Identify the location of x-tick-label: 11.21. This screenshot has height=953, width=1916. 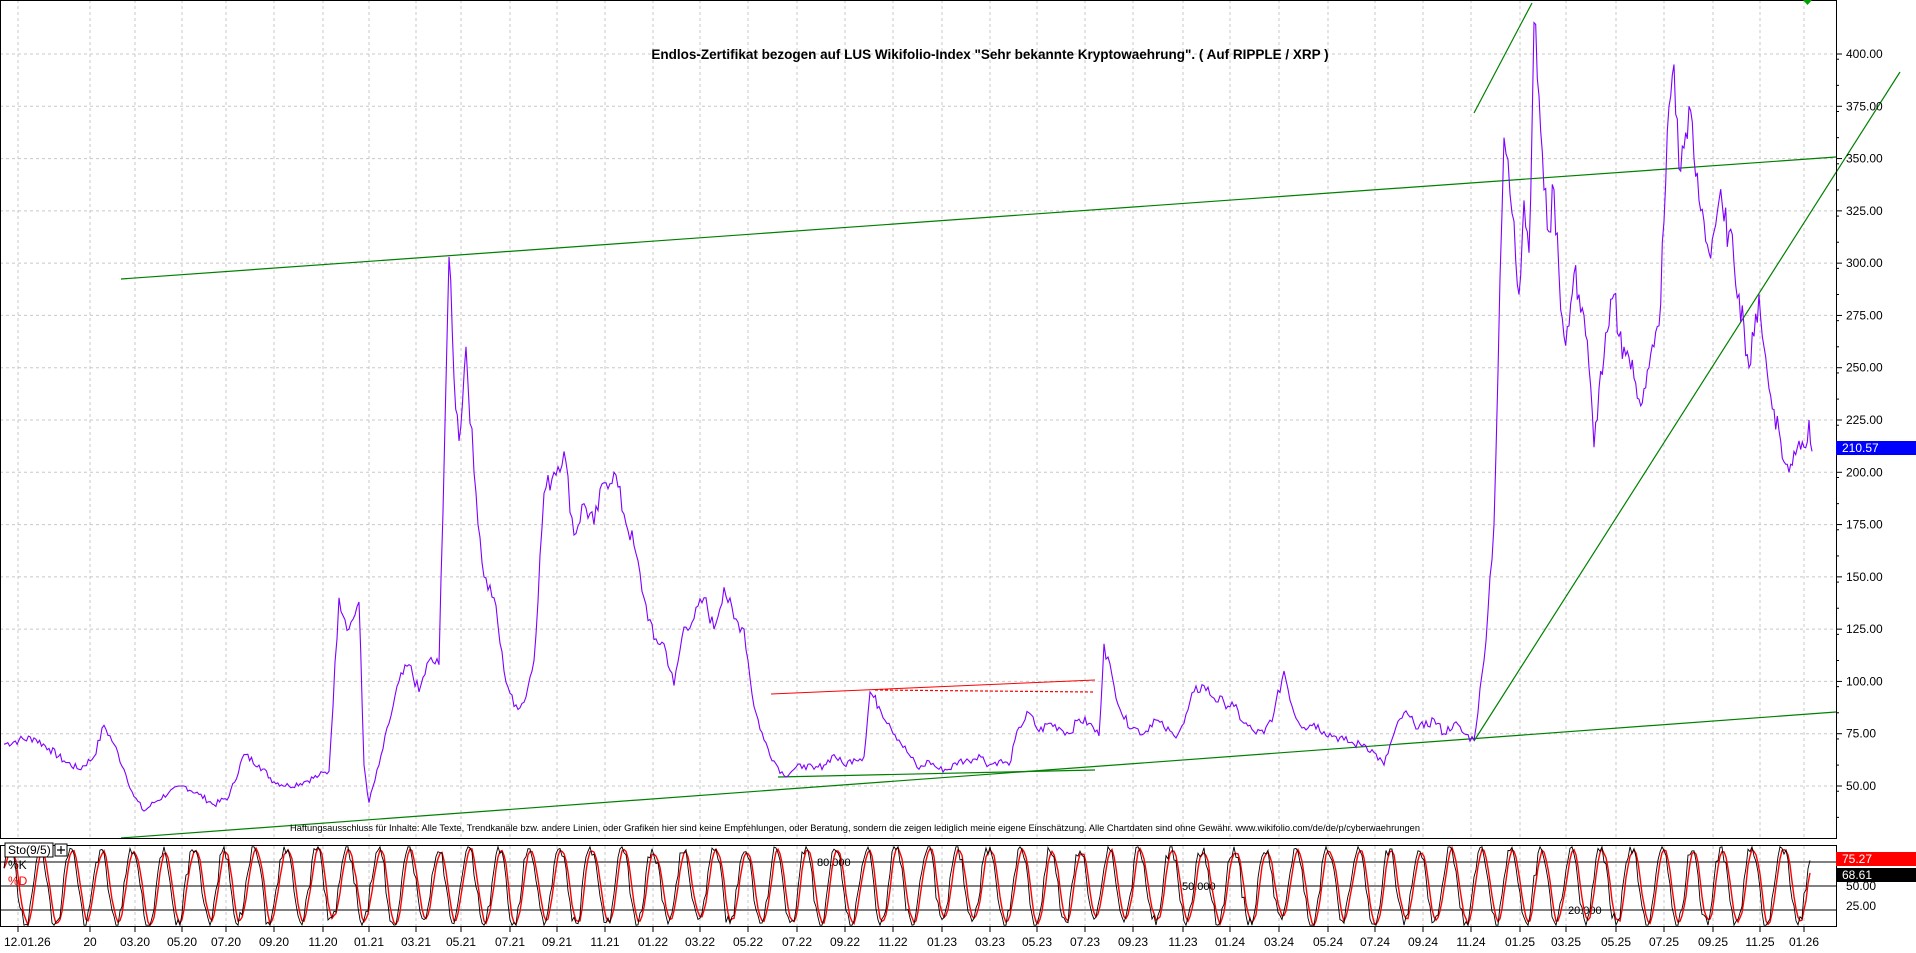
(604, 941).